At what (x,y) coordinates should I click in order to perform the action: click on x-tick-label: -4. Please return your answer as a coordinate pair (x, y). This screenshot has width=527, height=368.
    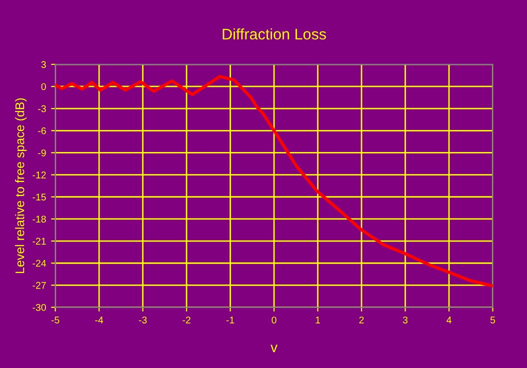
    Looking at the image, I should click on (99, 320).